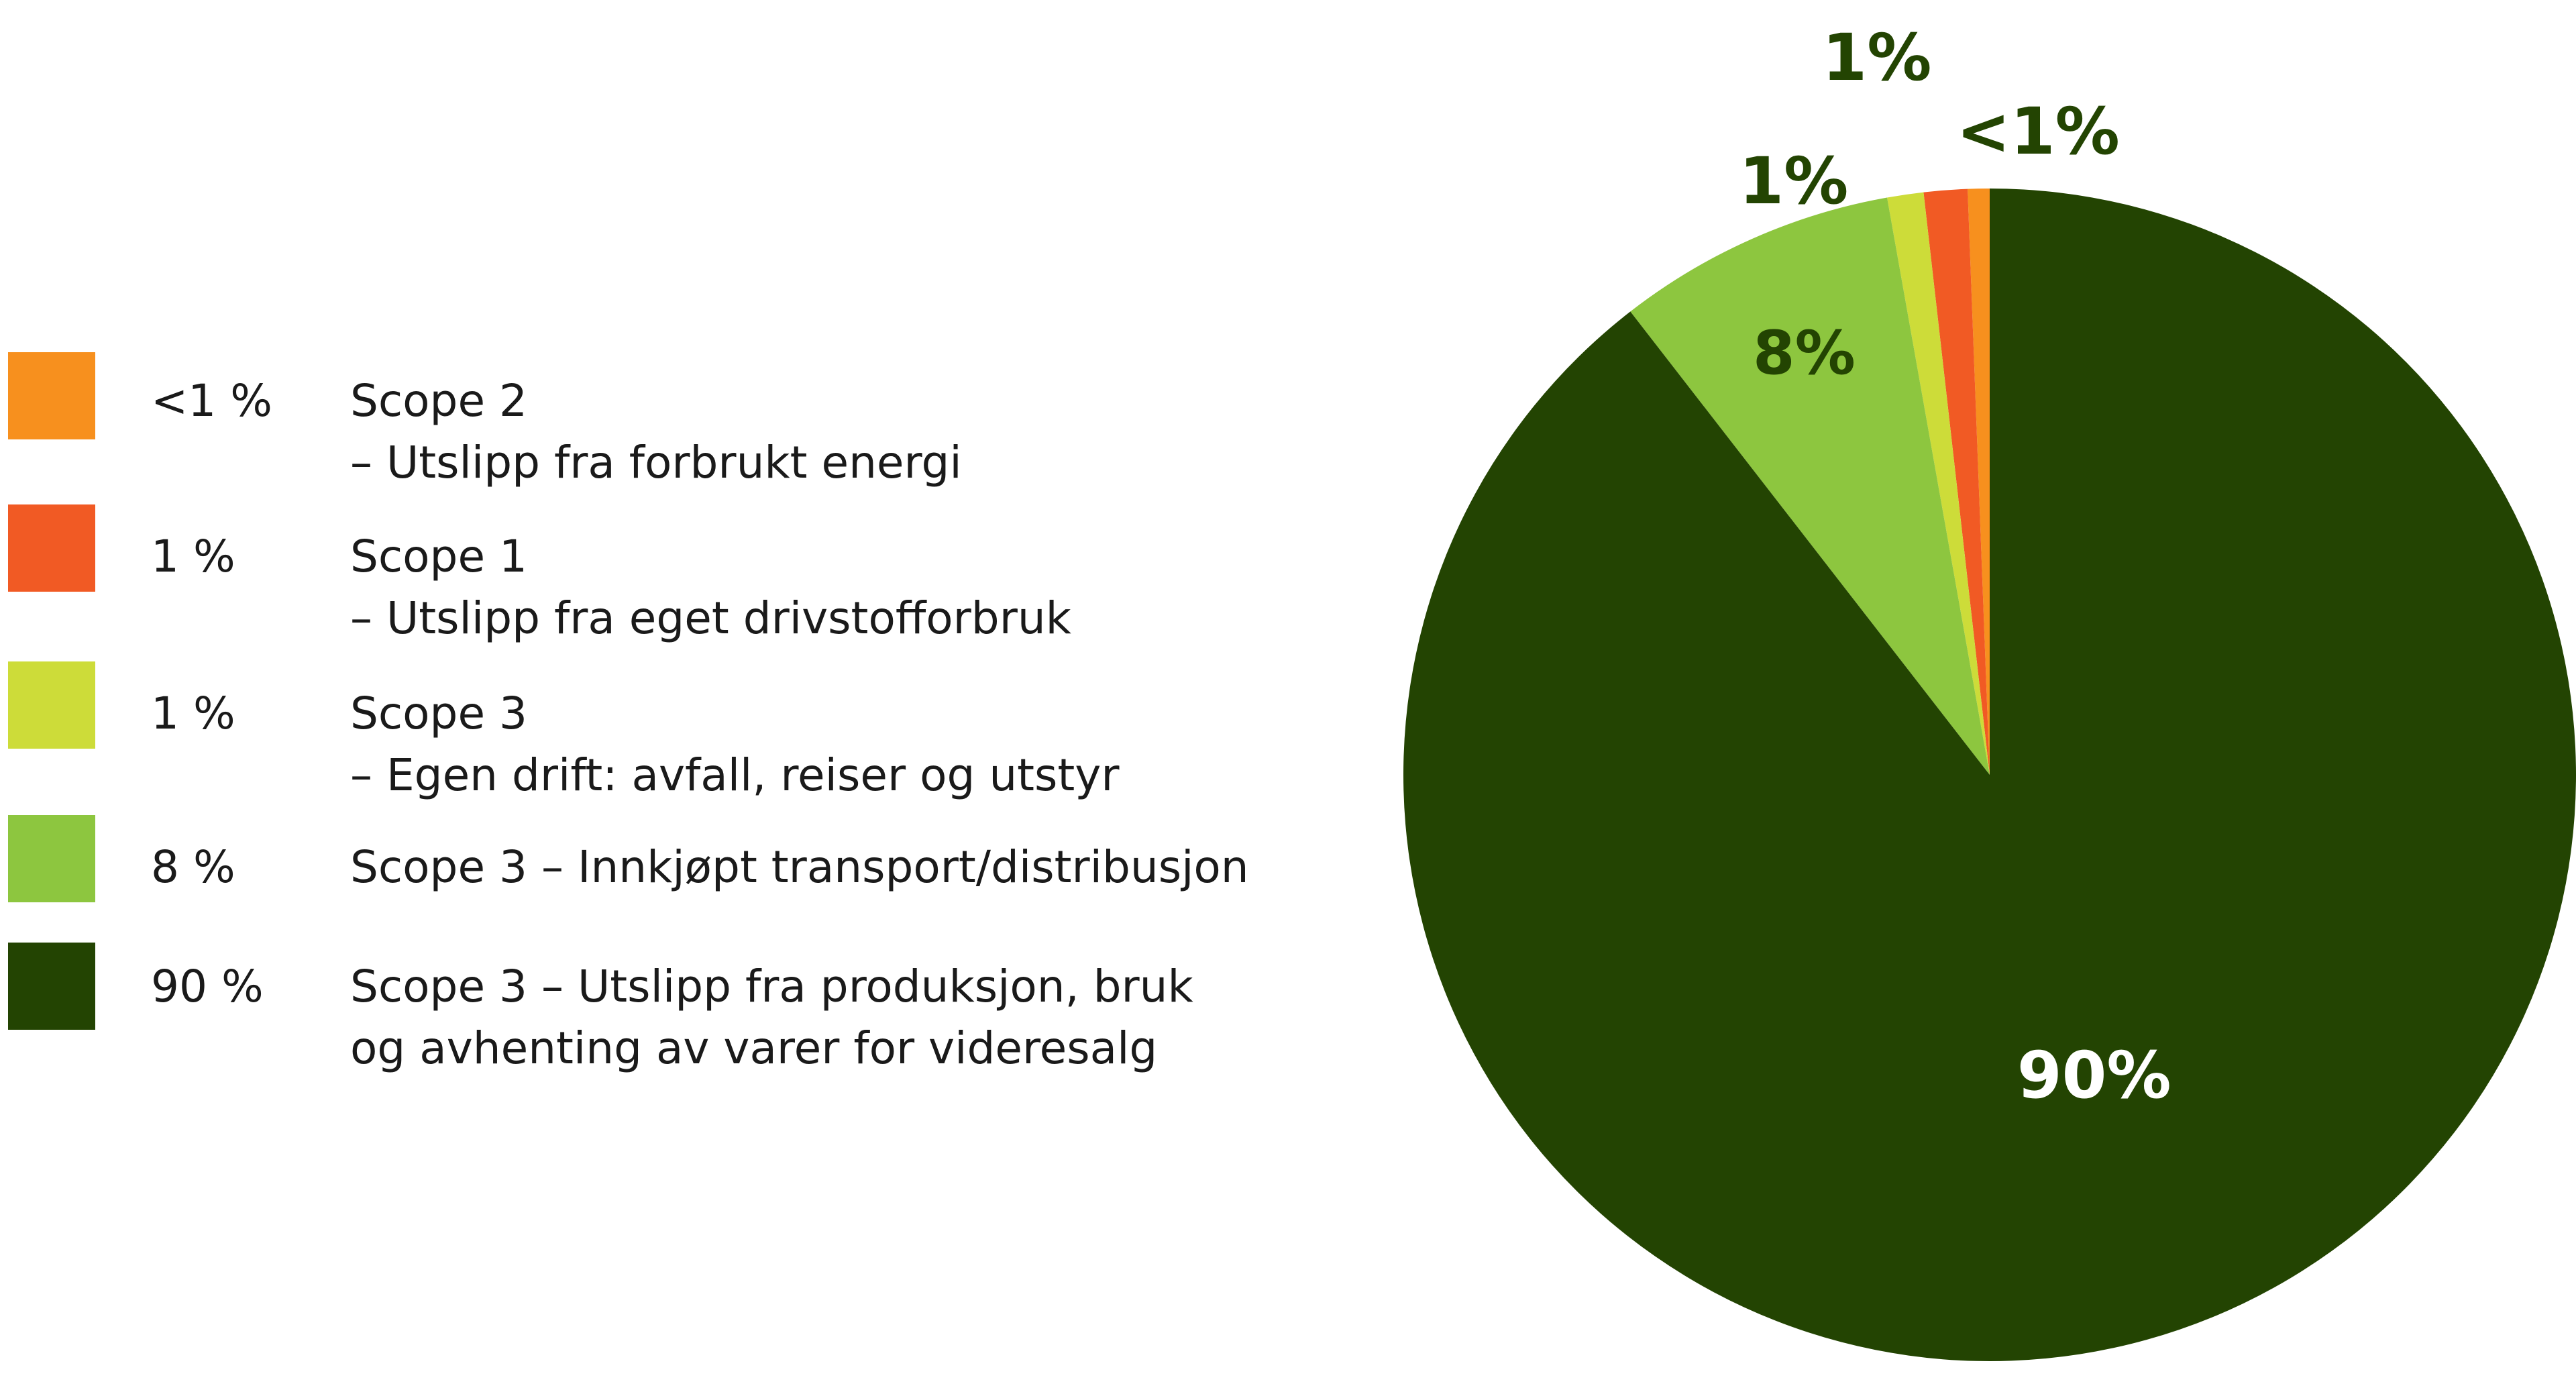 The height and width of the screenshot is (1388, 2576). What do you see at coordinates (1804, 353) in the screenshot?
I see `pie-slice-label: 8%` at bounding box center [1804, 353].